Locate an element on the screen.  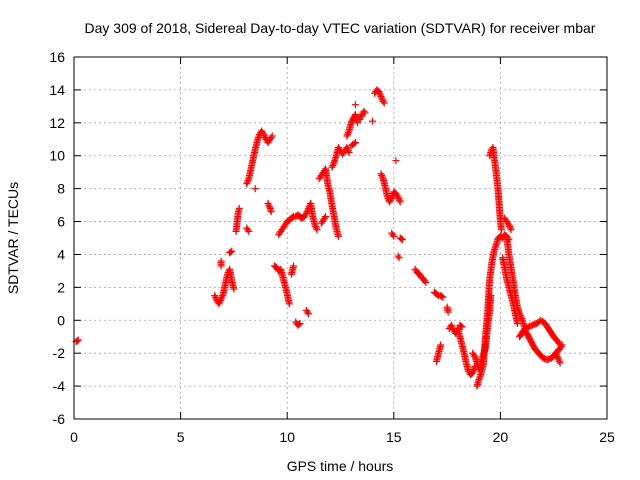
y-tick-label: 8 is located at coordinates (61, 189).